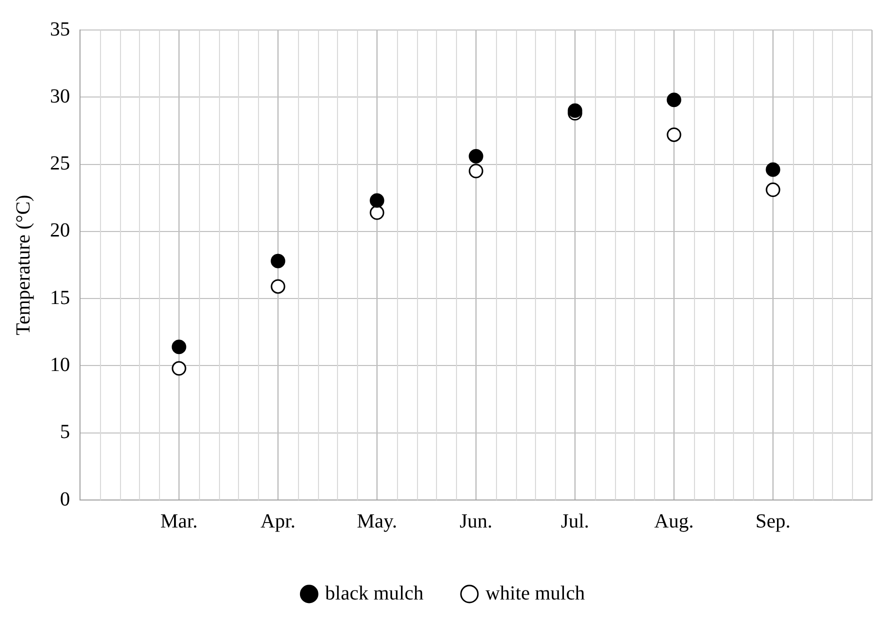 Image resolution: width=890 pixels, height=622 pixels. Describe the element at coordinates (179, 521) in the screenshot. I see `x-tick-label: Mar.` at that location.